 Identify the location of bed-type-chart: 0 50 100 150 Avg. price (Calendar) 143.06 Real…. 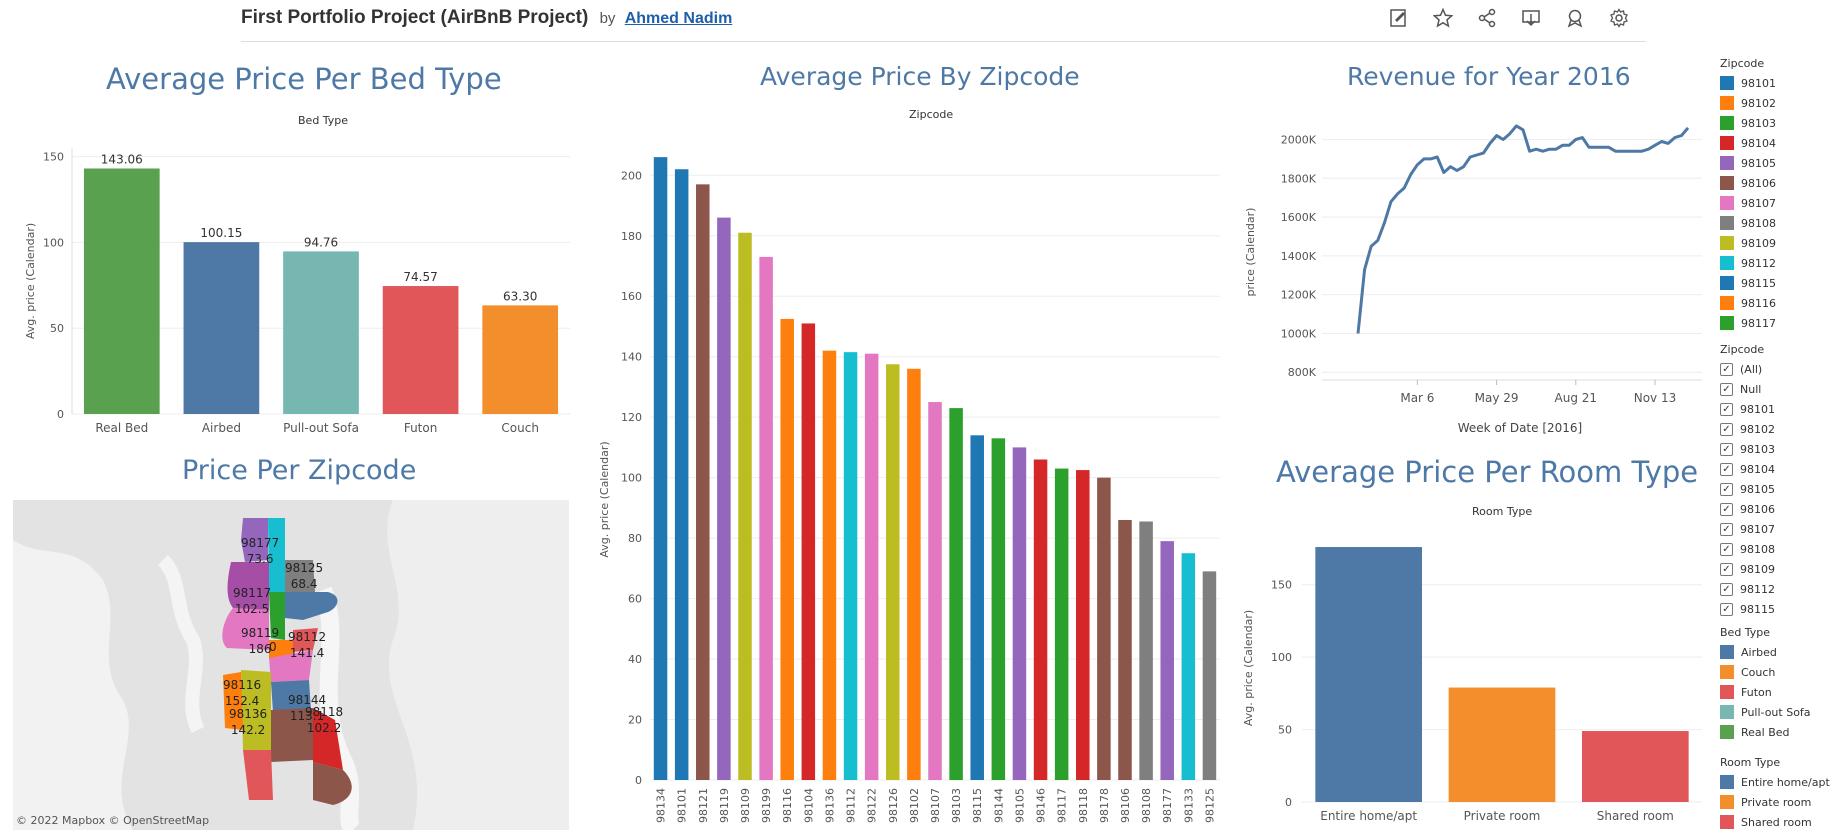
(295, 290).